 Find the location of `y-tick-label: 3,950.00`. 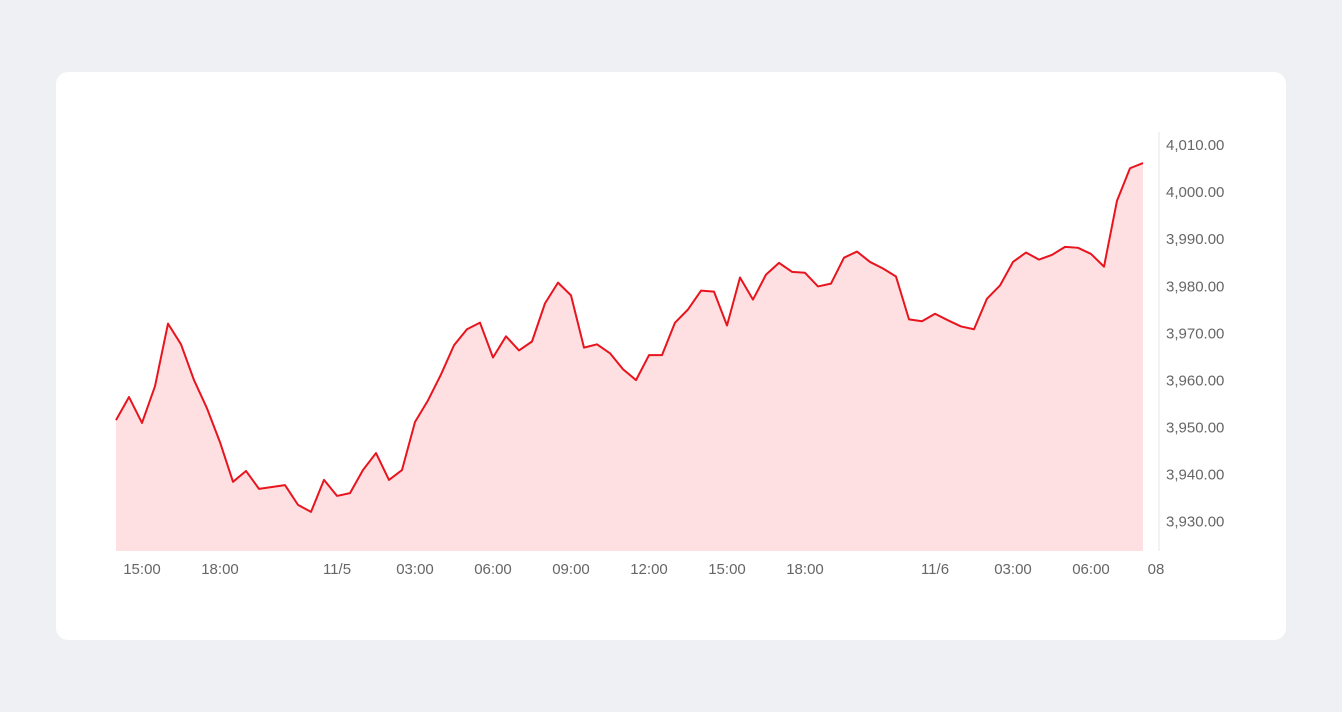

y-tick-label: 3,950.00 is located at coordinates (1195, 428).